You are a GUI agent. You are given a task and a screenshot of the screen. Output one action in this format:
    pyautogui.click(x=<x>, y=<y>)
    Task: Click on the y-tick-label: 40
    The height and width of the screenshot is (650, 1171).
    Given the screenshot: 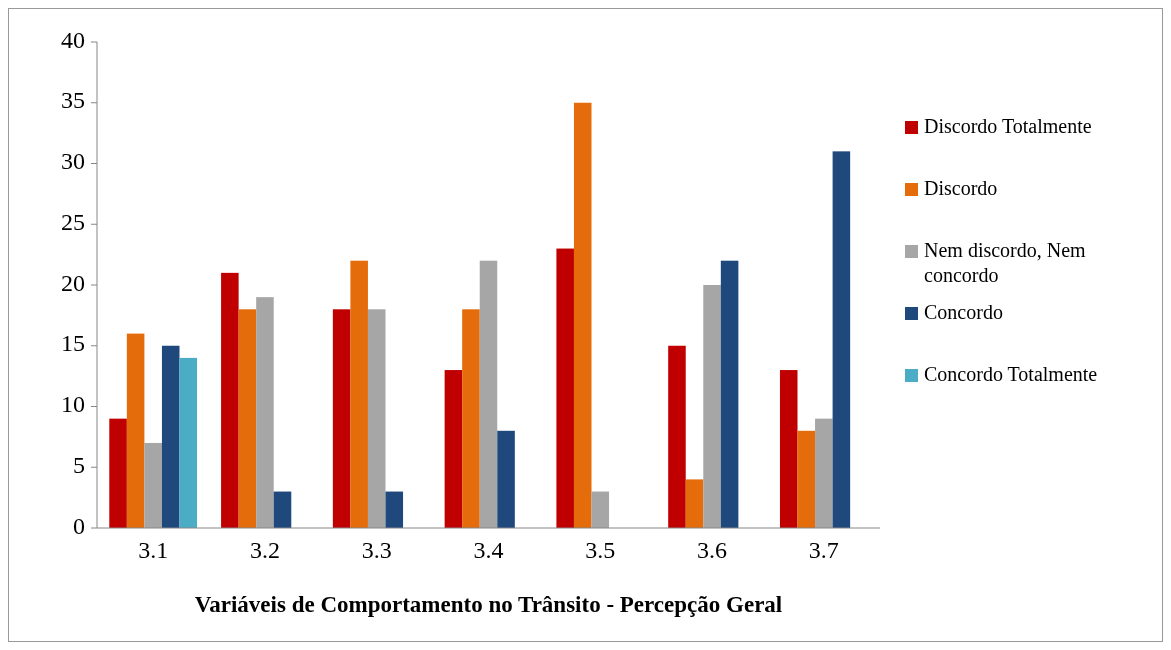 What is the action you would take?
    pyautogui.click(x=73, y=39)
    